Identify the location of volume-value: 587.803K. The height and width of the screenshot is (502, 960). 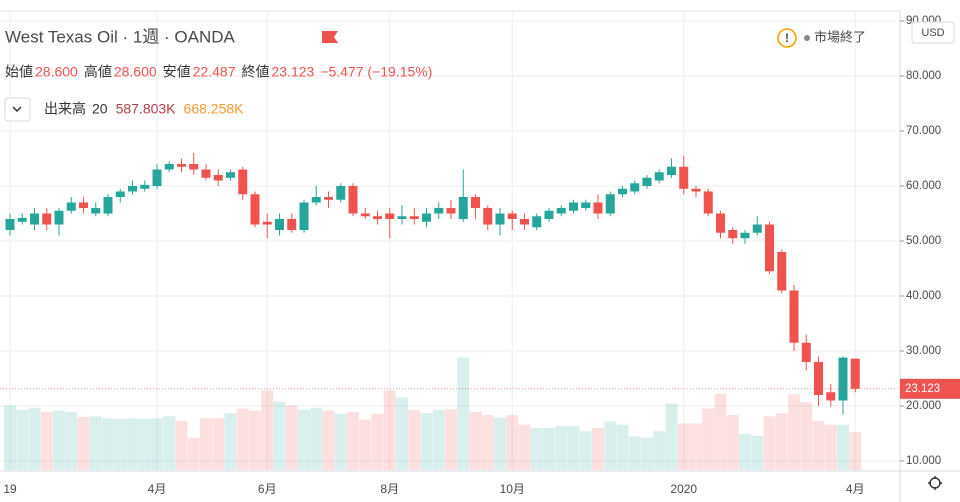
(146, 109).